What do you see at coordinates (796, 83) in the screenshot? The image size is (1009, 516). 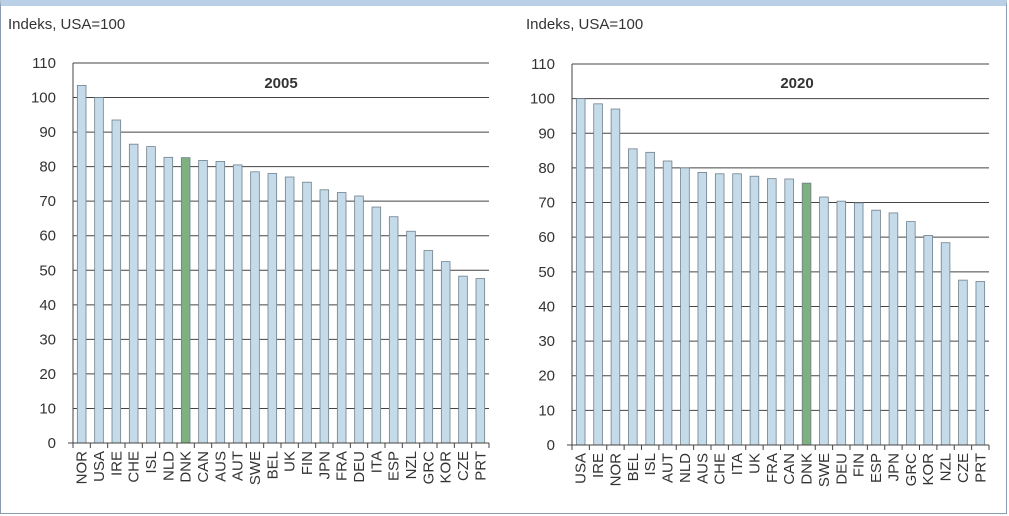 I see `chart-title: 2020` at bounding box center [796, 83].